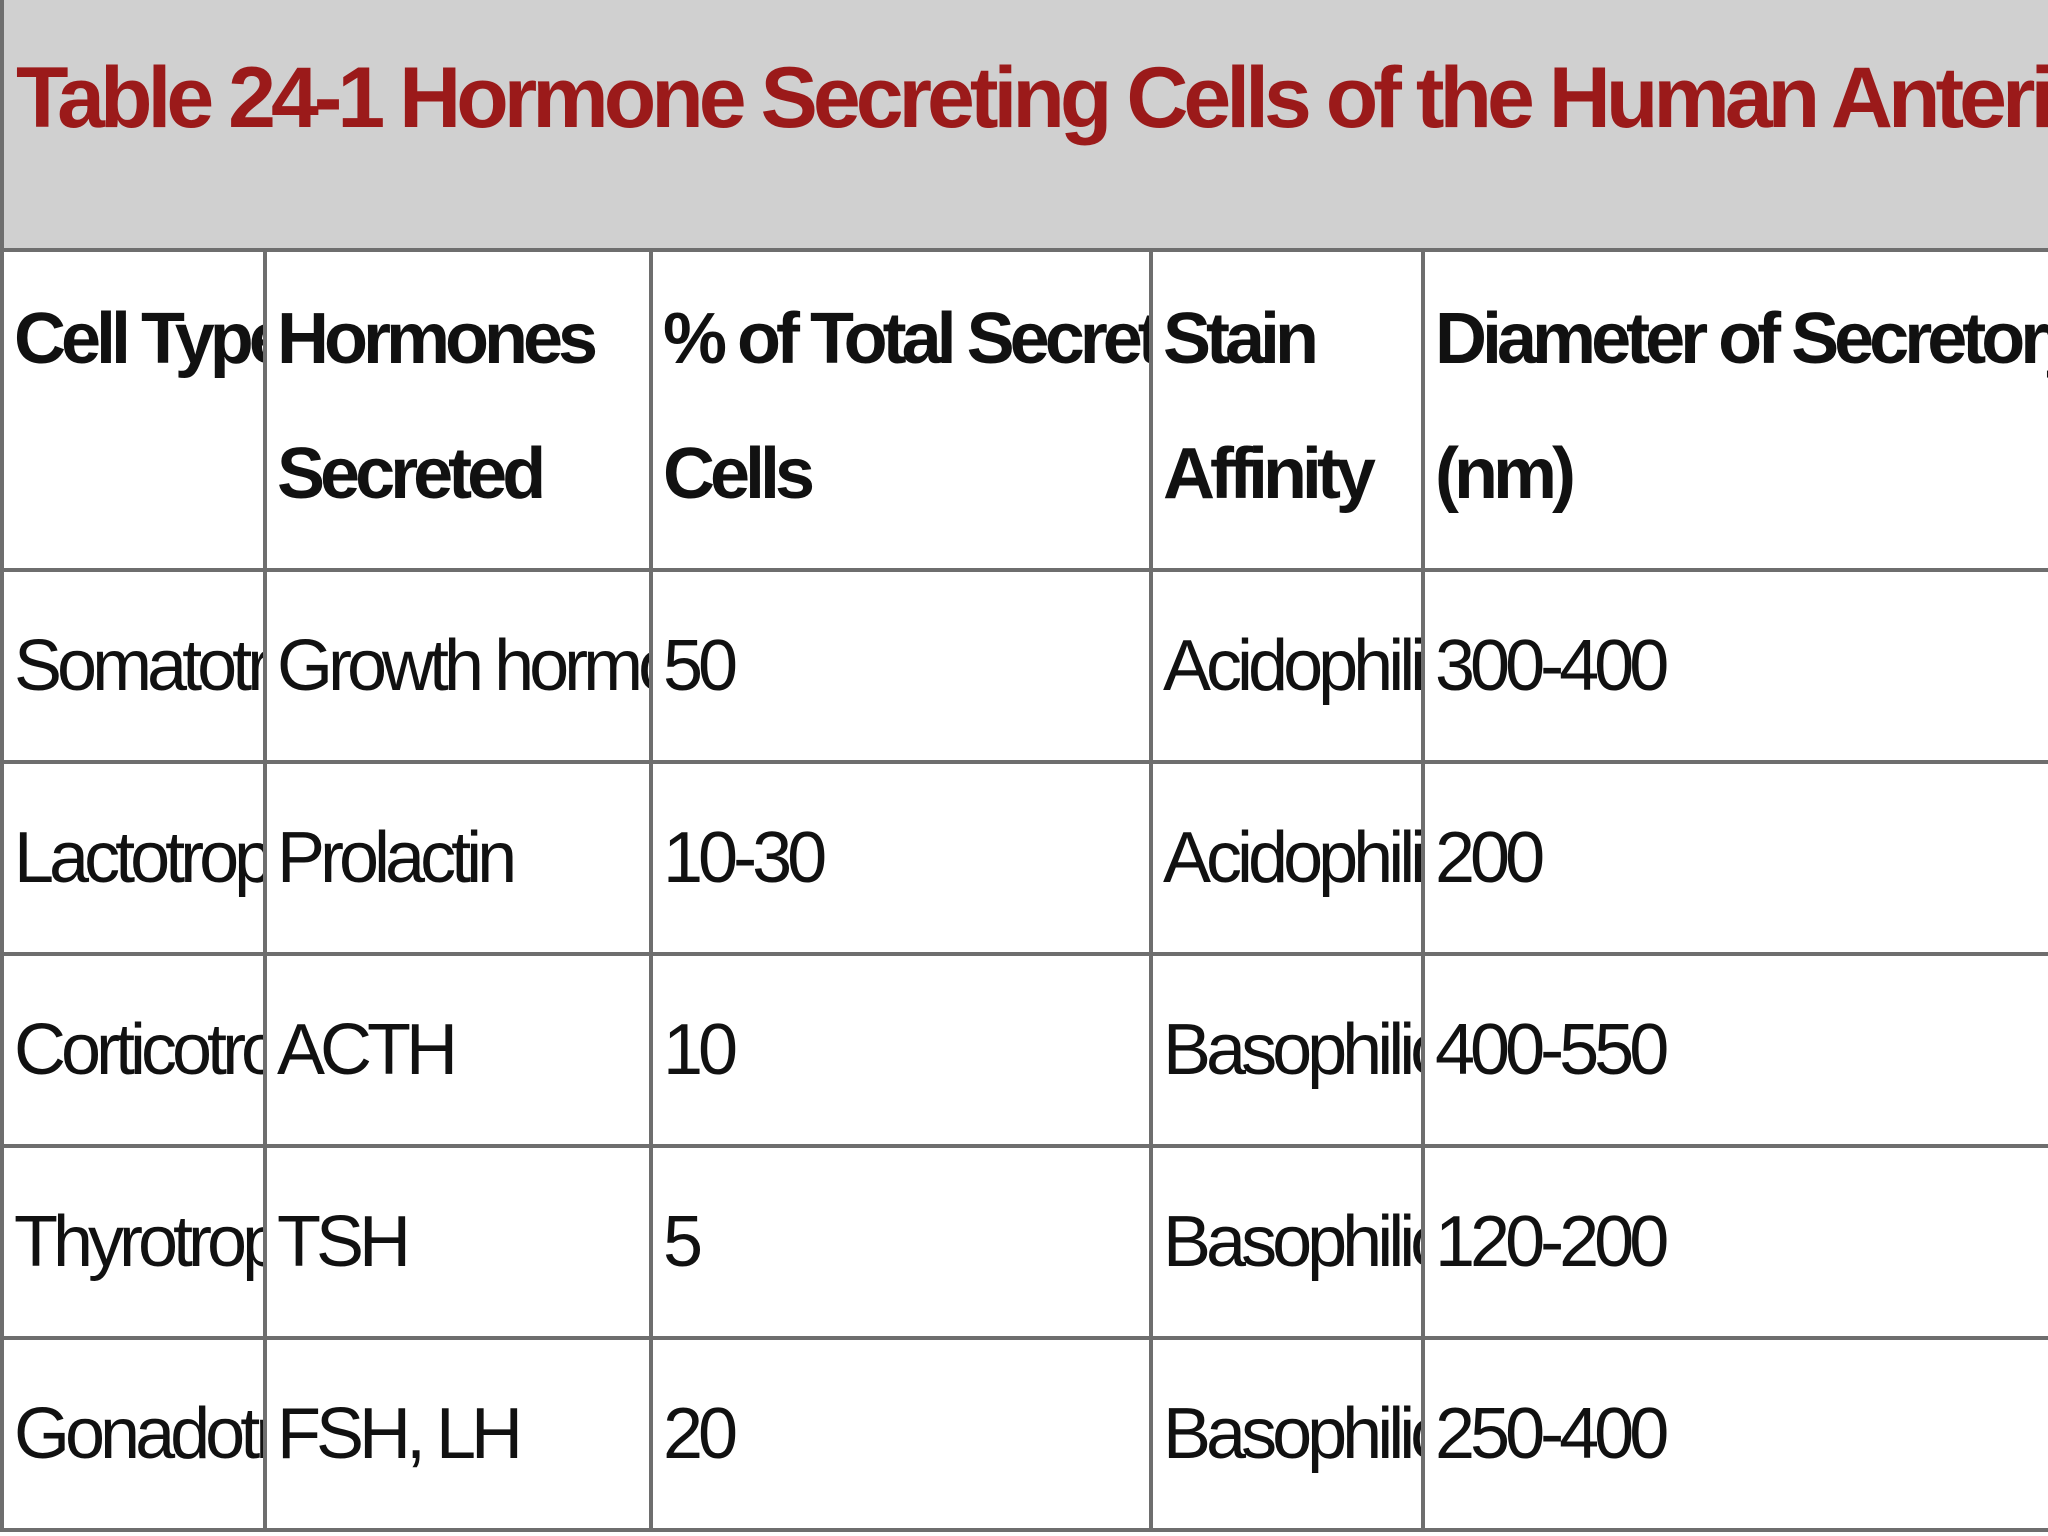  I want to click on header-line: Secreted, so click(411, 474).